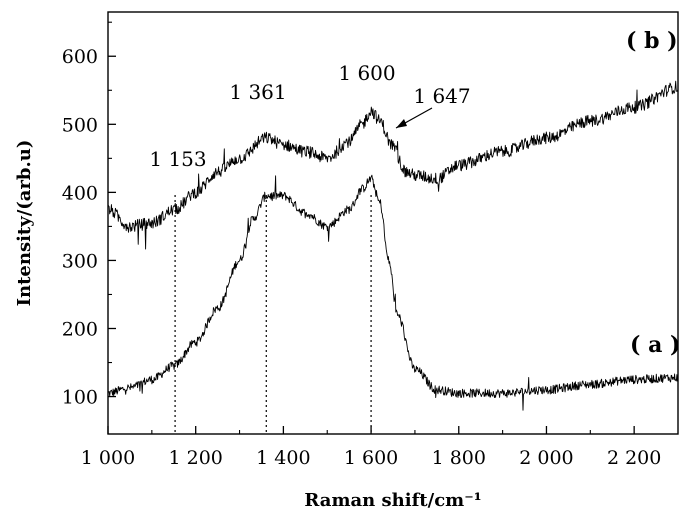 This screenshot has width=700, height=525. Describe the element at coordinates (80, 125) in the screenshot. I see `y-tick-label: 500` at that location.